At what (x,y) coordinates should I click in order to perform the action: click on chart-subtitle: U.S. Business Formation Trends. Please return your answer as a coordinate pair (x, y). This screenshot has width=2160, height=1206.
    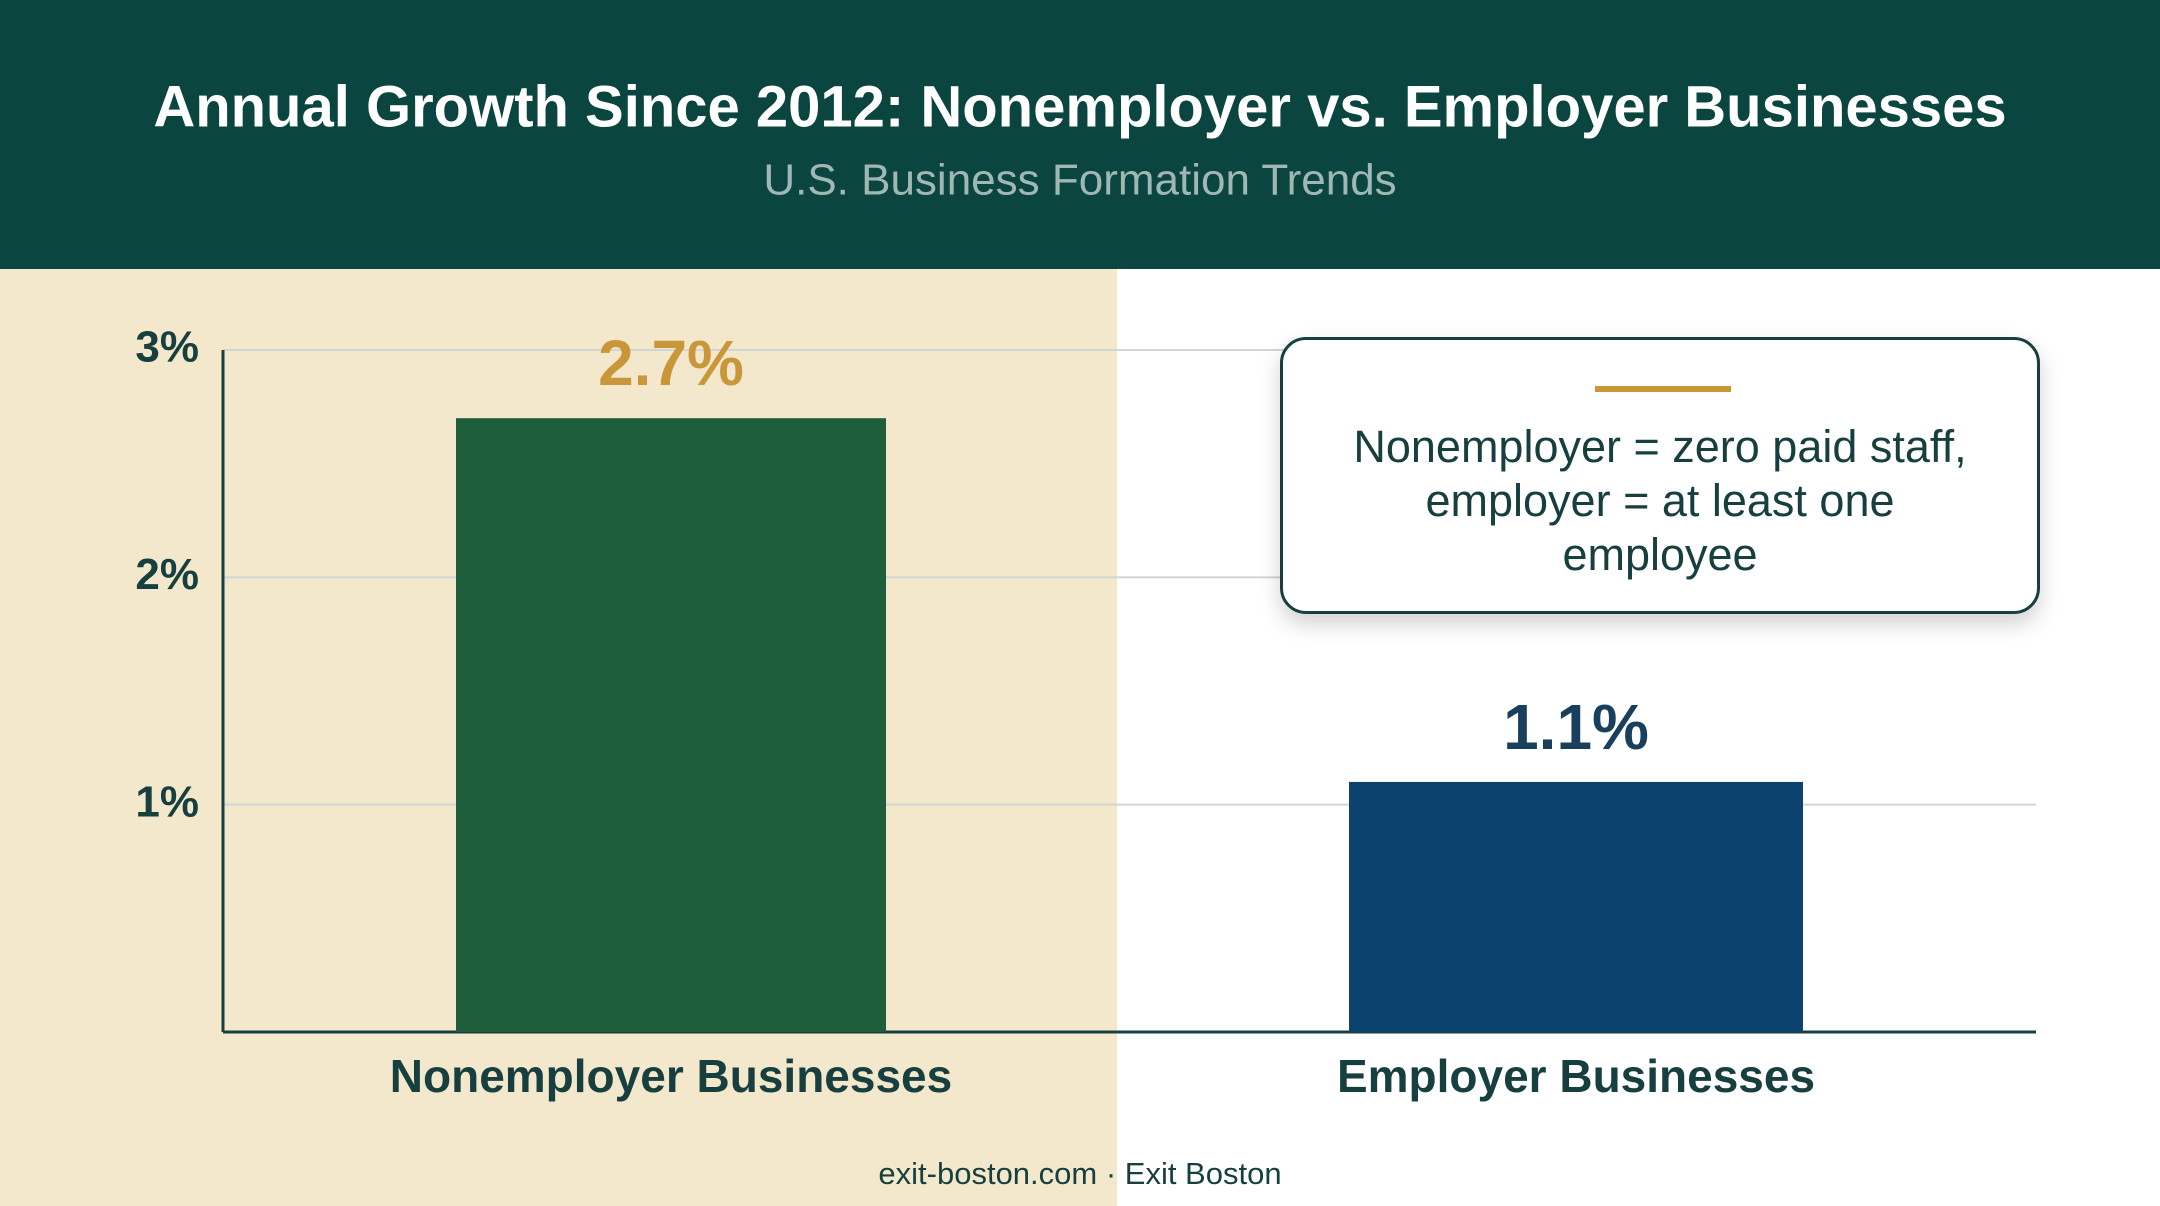
    Looking at the image, I should click on (1079, 180).